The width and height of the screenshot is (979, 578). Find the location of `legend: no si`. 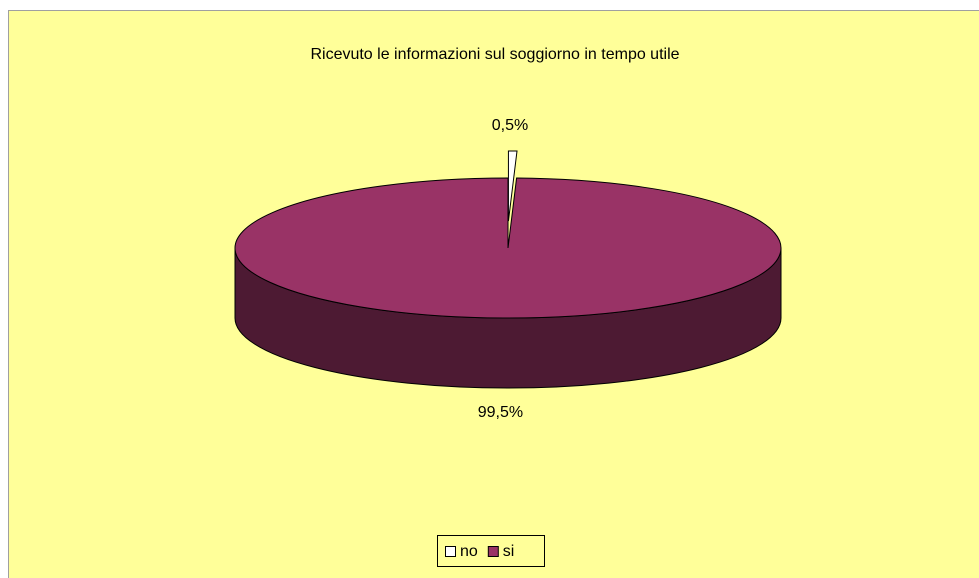

legend: no si is located at coordinates (491, 551).